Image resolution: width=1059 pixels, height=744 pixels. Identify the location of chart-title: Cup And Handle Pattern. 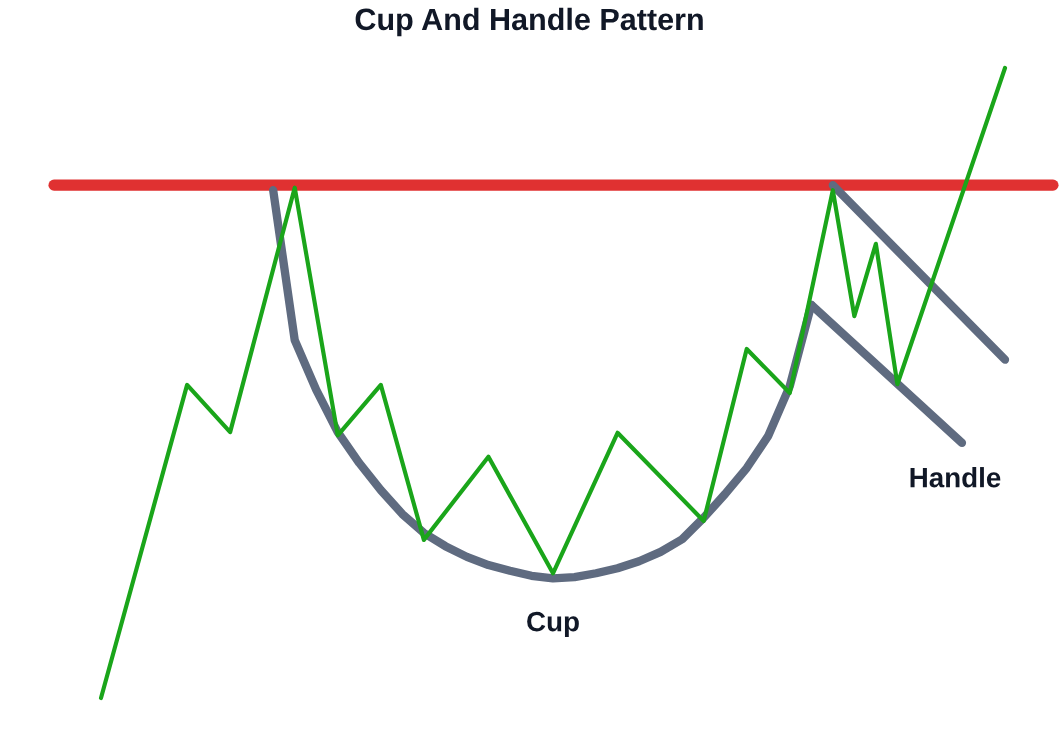
(529, 22).